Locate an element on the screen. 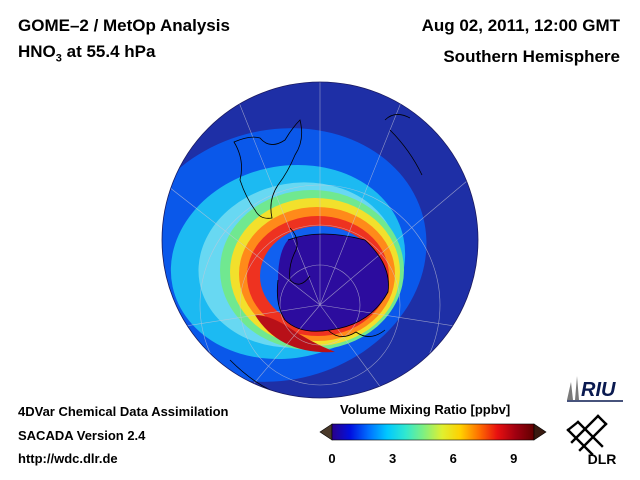 This screenshot has height=480, width=640. dlr-logo-text: DLR is located at coordinates (602, 459).